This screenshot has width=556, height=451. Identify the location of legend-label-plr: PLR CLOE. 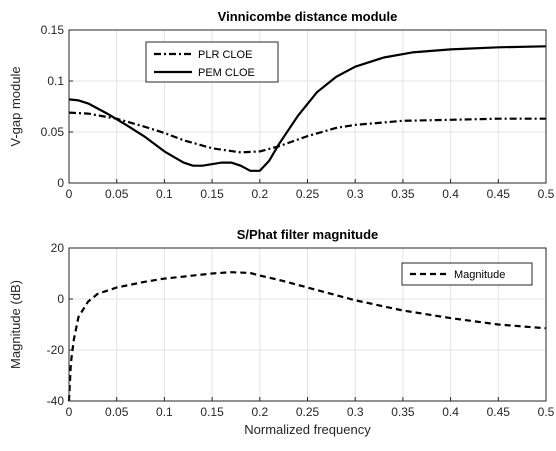
(225, 55).